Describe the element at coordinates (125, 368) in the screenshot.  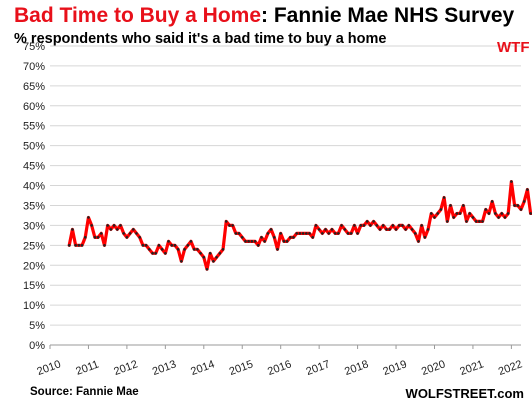
I see `x-tick-label: 2012` at that location.